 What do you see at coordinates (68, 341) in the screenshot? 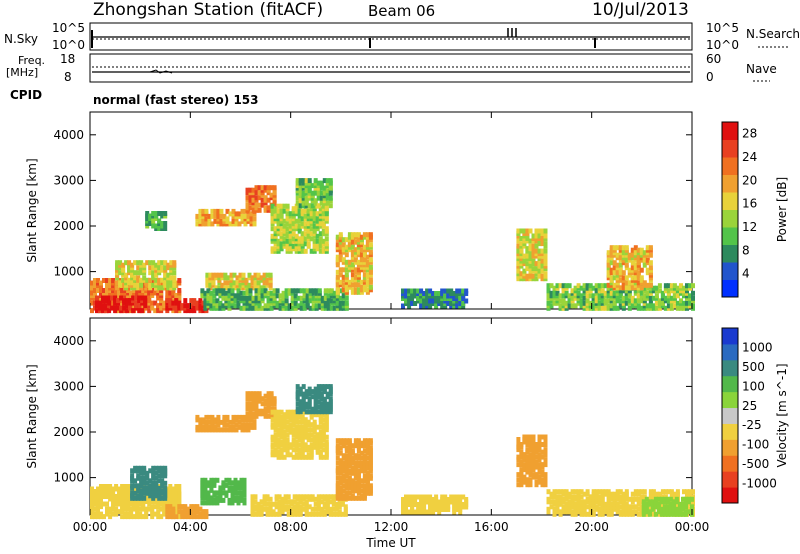
I see `y-tick-label: 4000` at bounding box center [68, 341].